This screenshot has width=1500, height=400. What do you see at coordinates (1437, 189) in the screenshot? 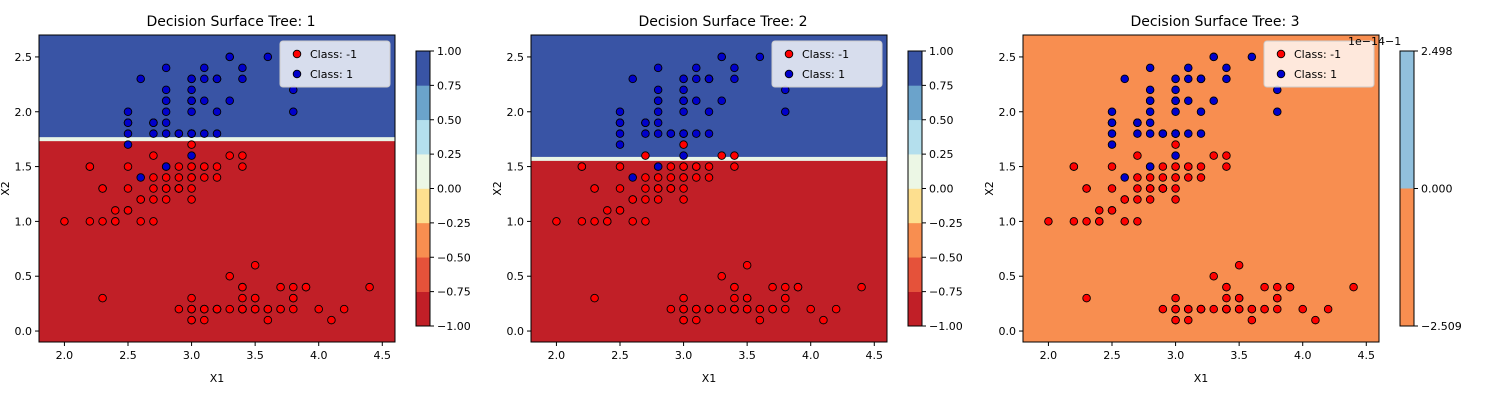
I see `colorbar-tick-label: 0.000` at bounding box center [1437, 189].